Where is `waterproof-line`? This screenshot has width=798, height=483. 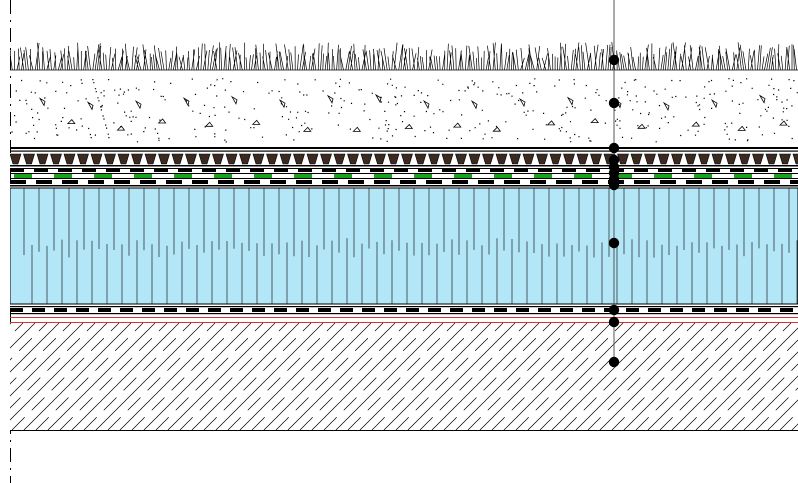
waterproof-line is located at coordinates (404, 307).